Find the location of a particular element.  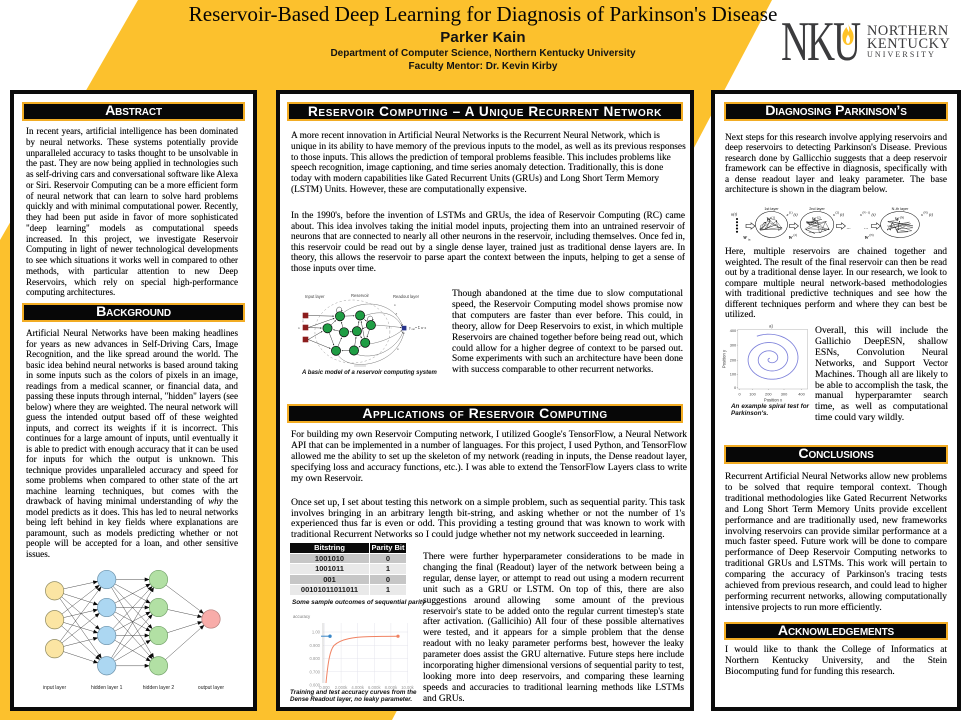

svg-text: 0.700 is located at coordinates (315, 671).